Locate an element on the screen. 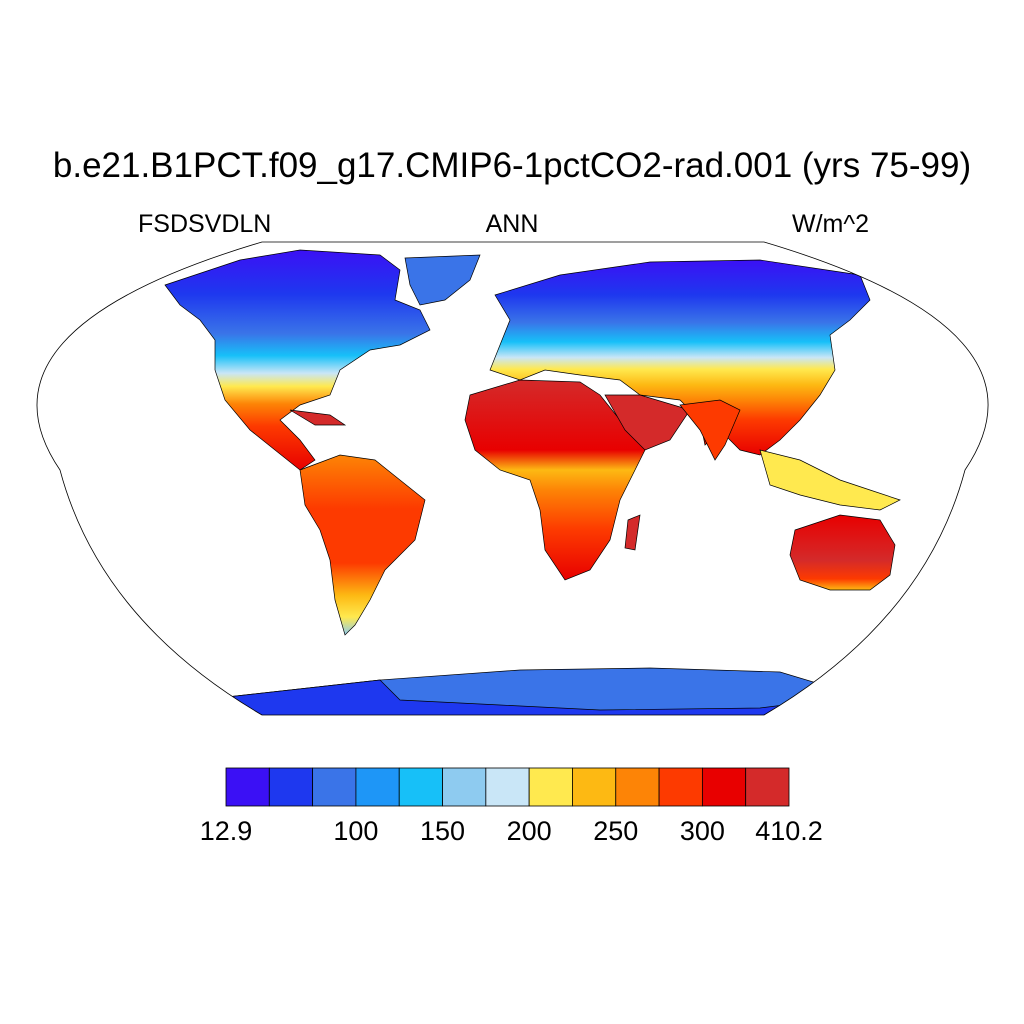  caribbean-region is located at coordinates (318, 417).